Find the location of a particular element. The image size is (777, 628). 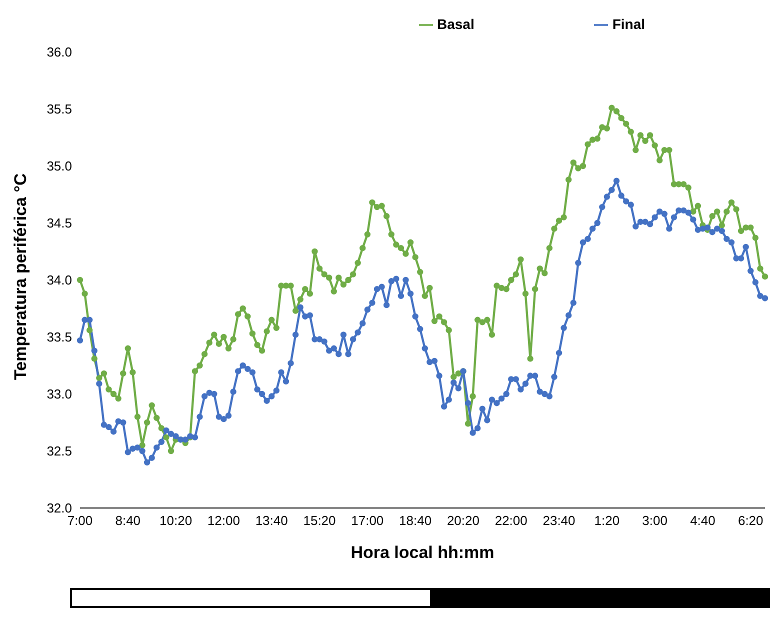

x-tick-label: 1:20 is located at coordinates (607, 520).